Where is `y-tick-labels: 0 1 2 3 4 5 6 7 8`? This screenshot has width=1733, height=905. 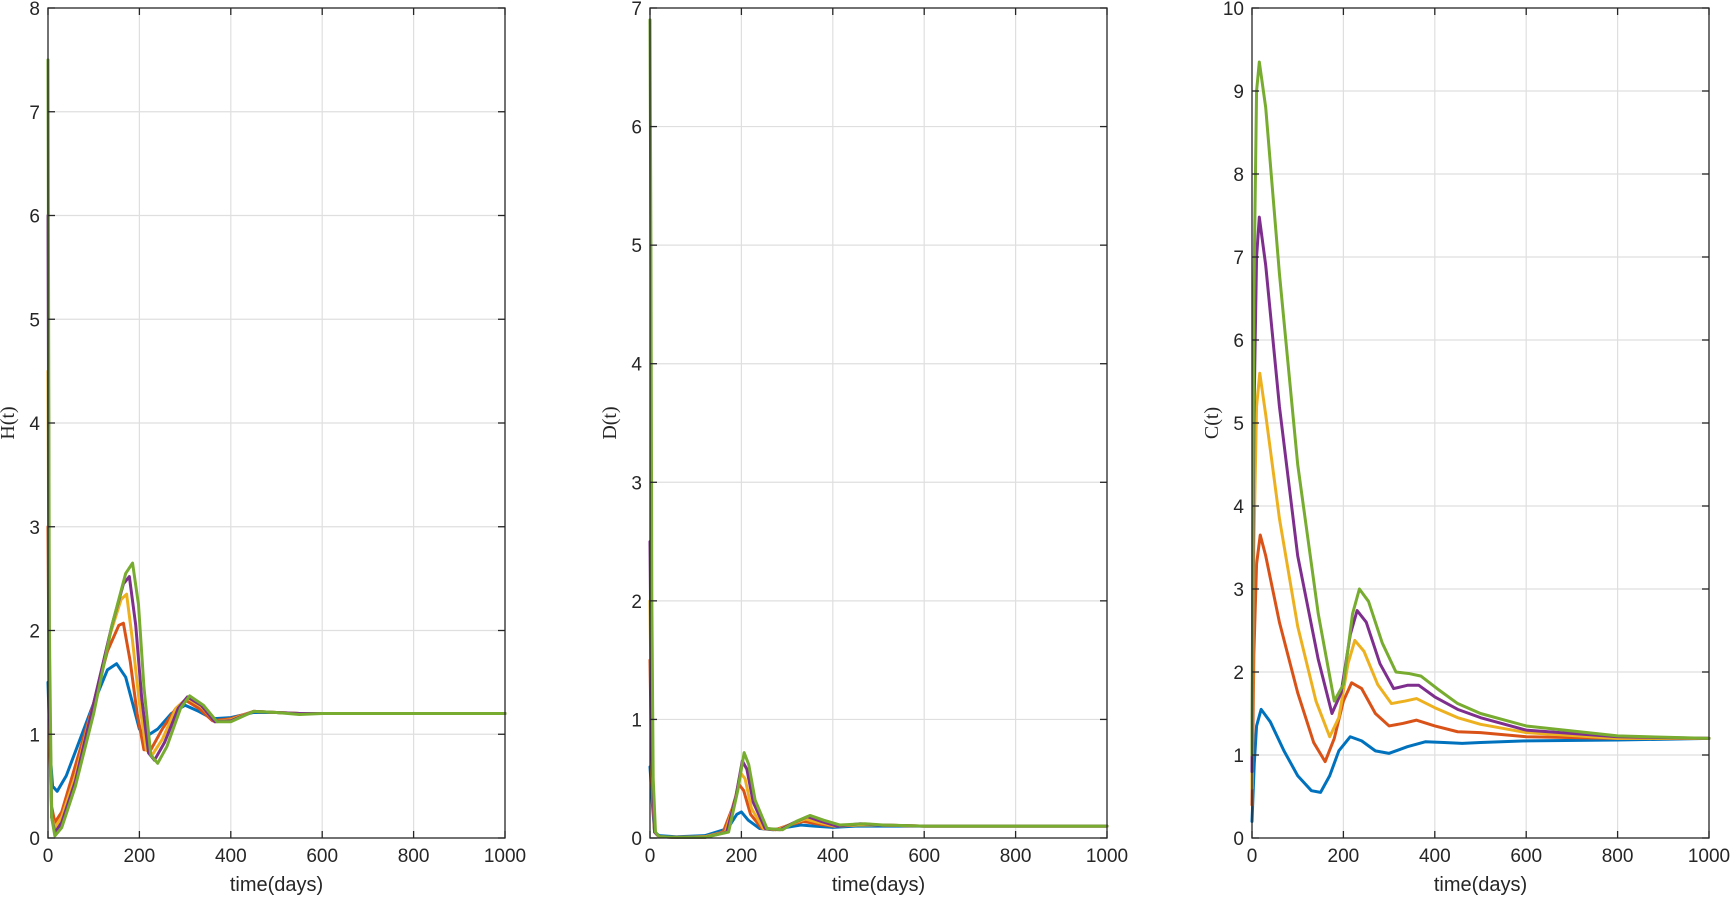
y-tick-labels: 0 1 2 3 4 5 6 7 8 is located at coordinates (34, 425).